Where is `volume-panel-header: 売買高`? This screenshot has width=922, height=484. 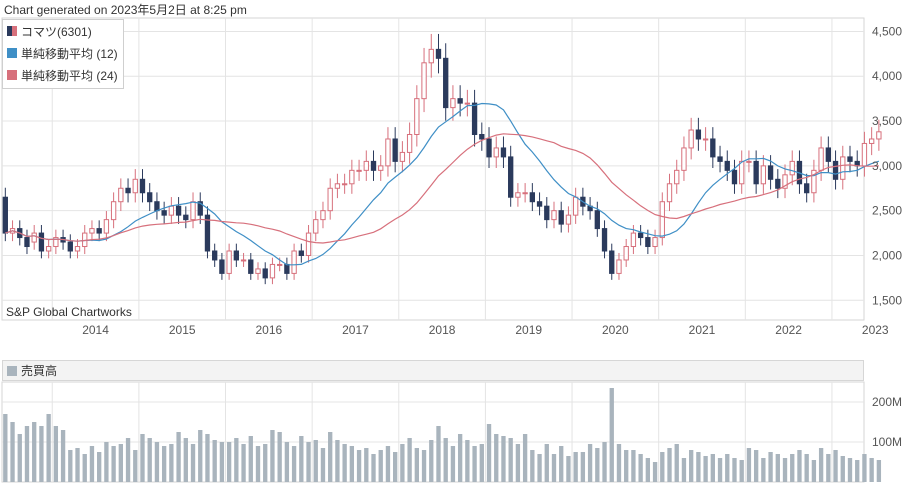
volume-panel-header: 売買高 is located at coordinates (433, 370).